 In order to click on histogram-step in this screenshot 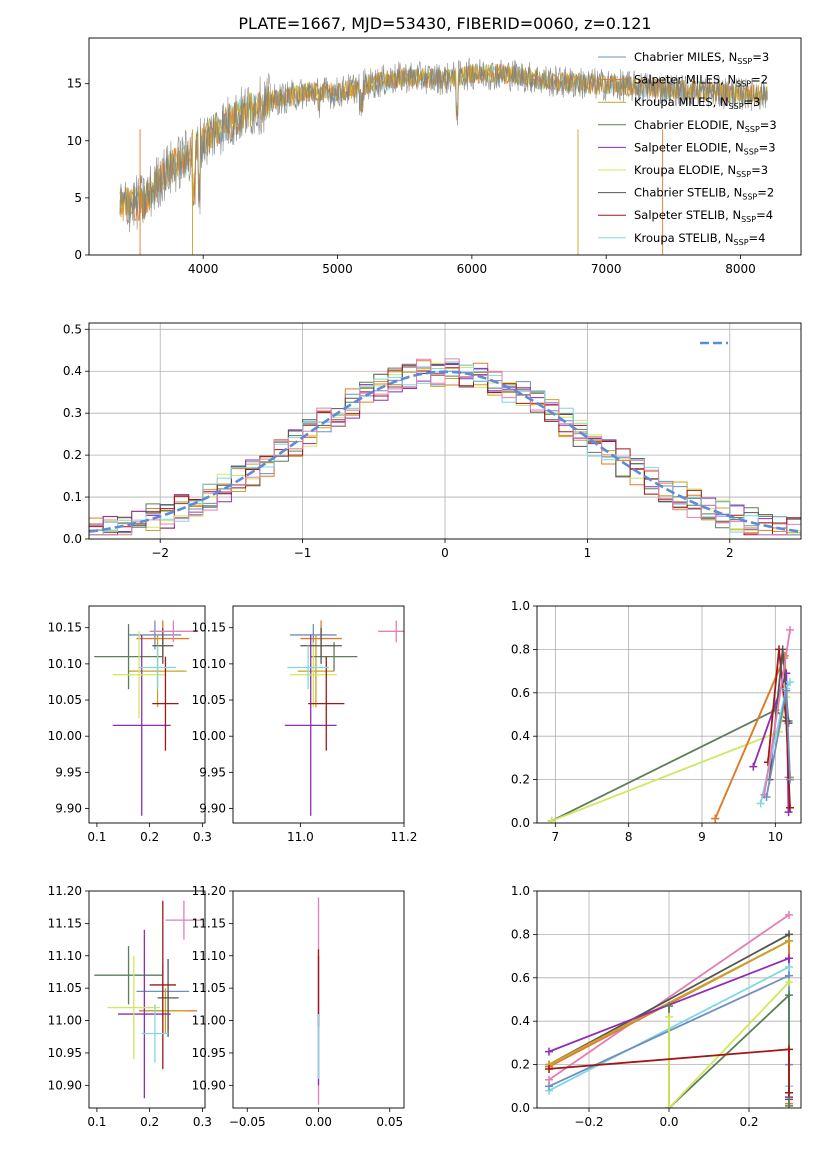, I will do `click(445, 448)`.